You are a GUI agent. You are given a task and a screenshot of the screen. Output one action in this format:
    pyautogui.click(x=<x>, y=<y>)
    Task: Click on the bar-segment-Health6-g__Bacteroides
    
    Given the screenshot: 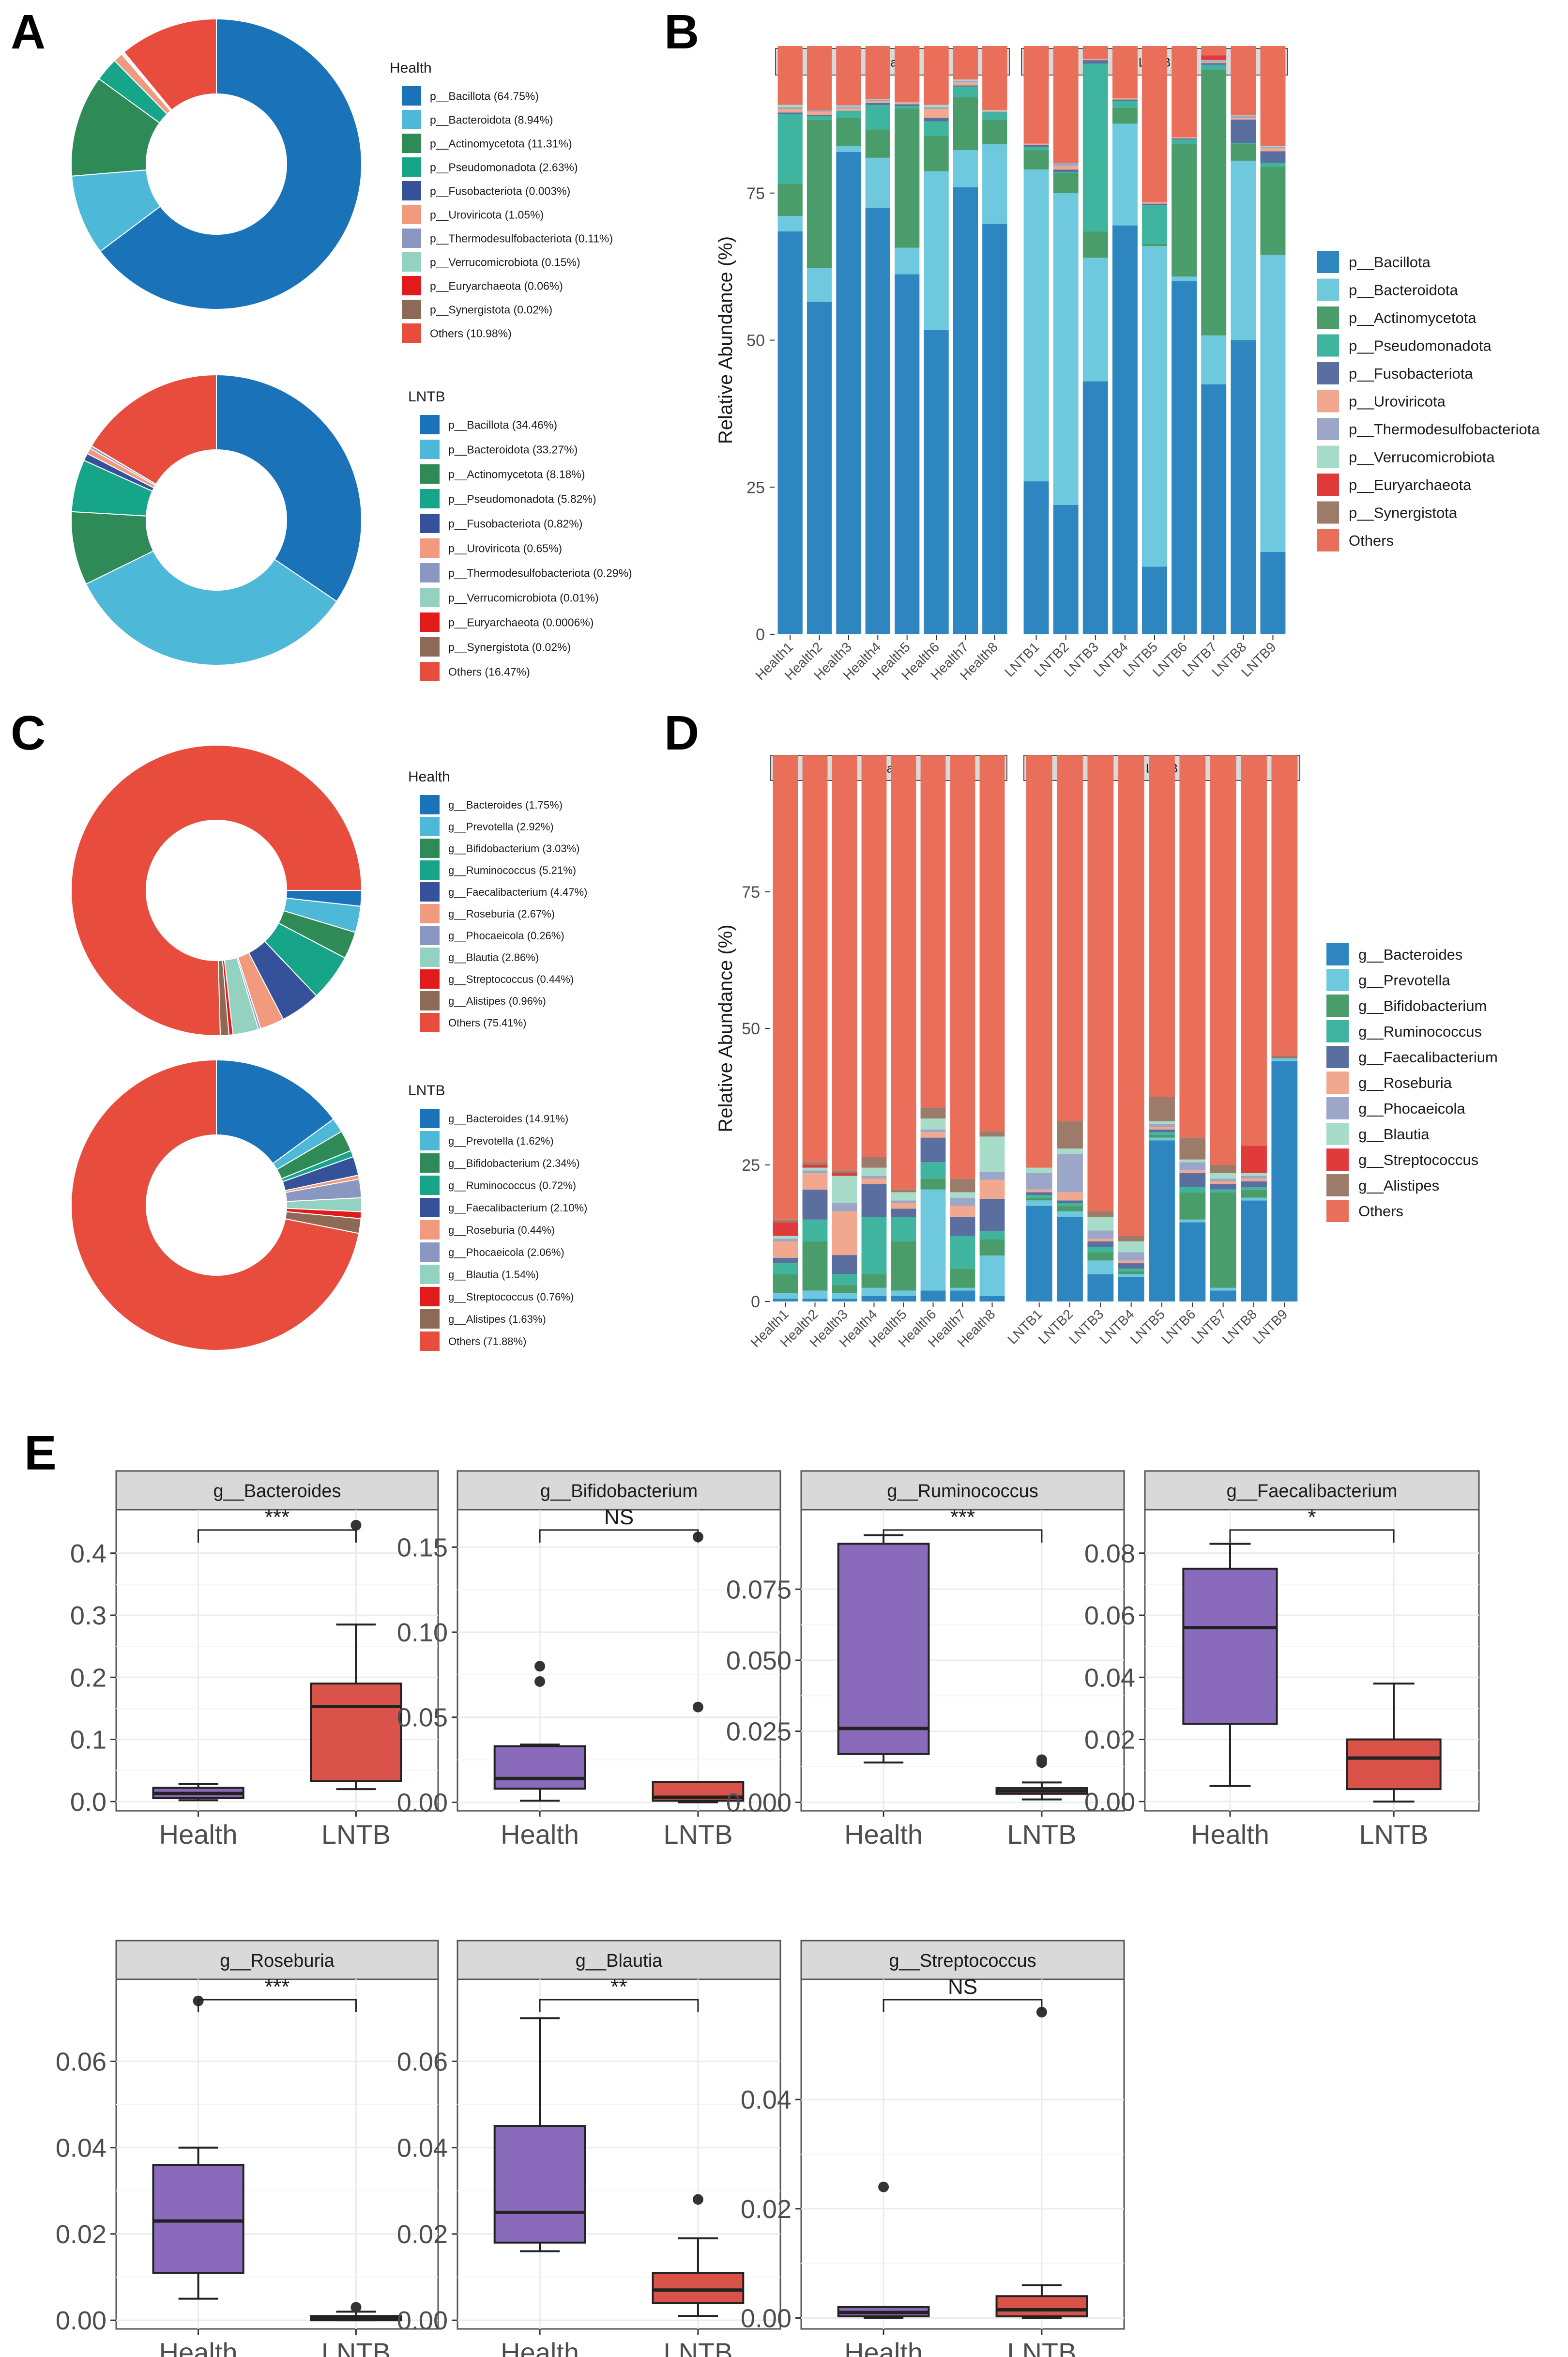 What is the action you would take?
    pyautogui.click(x=933, y=1295)
    